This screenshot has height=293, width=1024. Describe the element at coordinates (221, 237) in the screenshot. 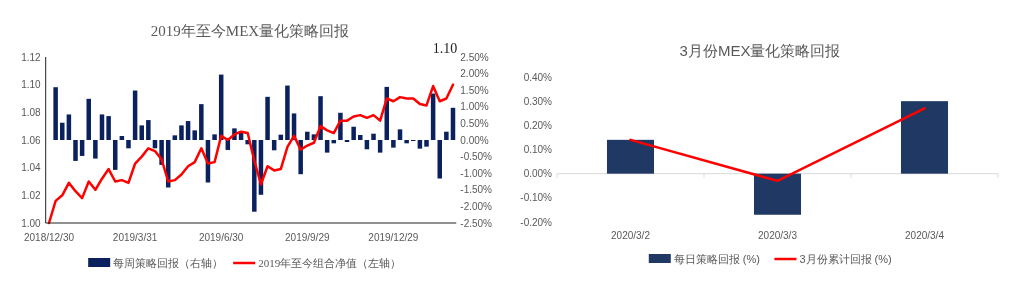

I see `x-tick-label: 2019/6/30` at that location.